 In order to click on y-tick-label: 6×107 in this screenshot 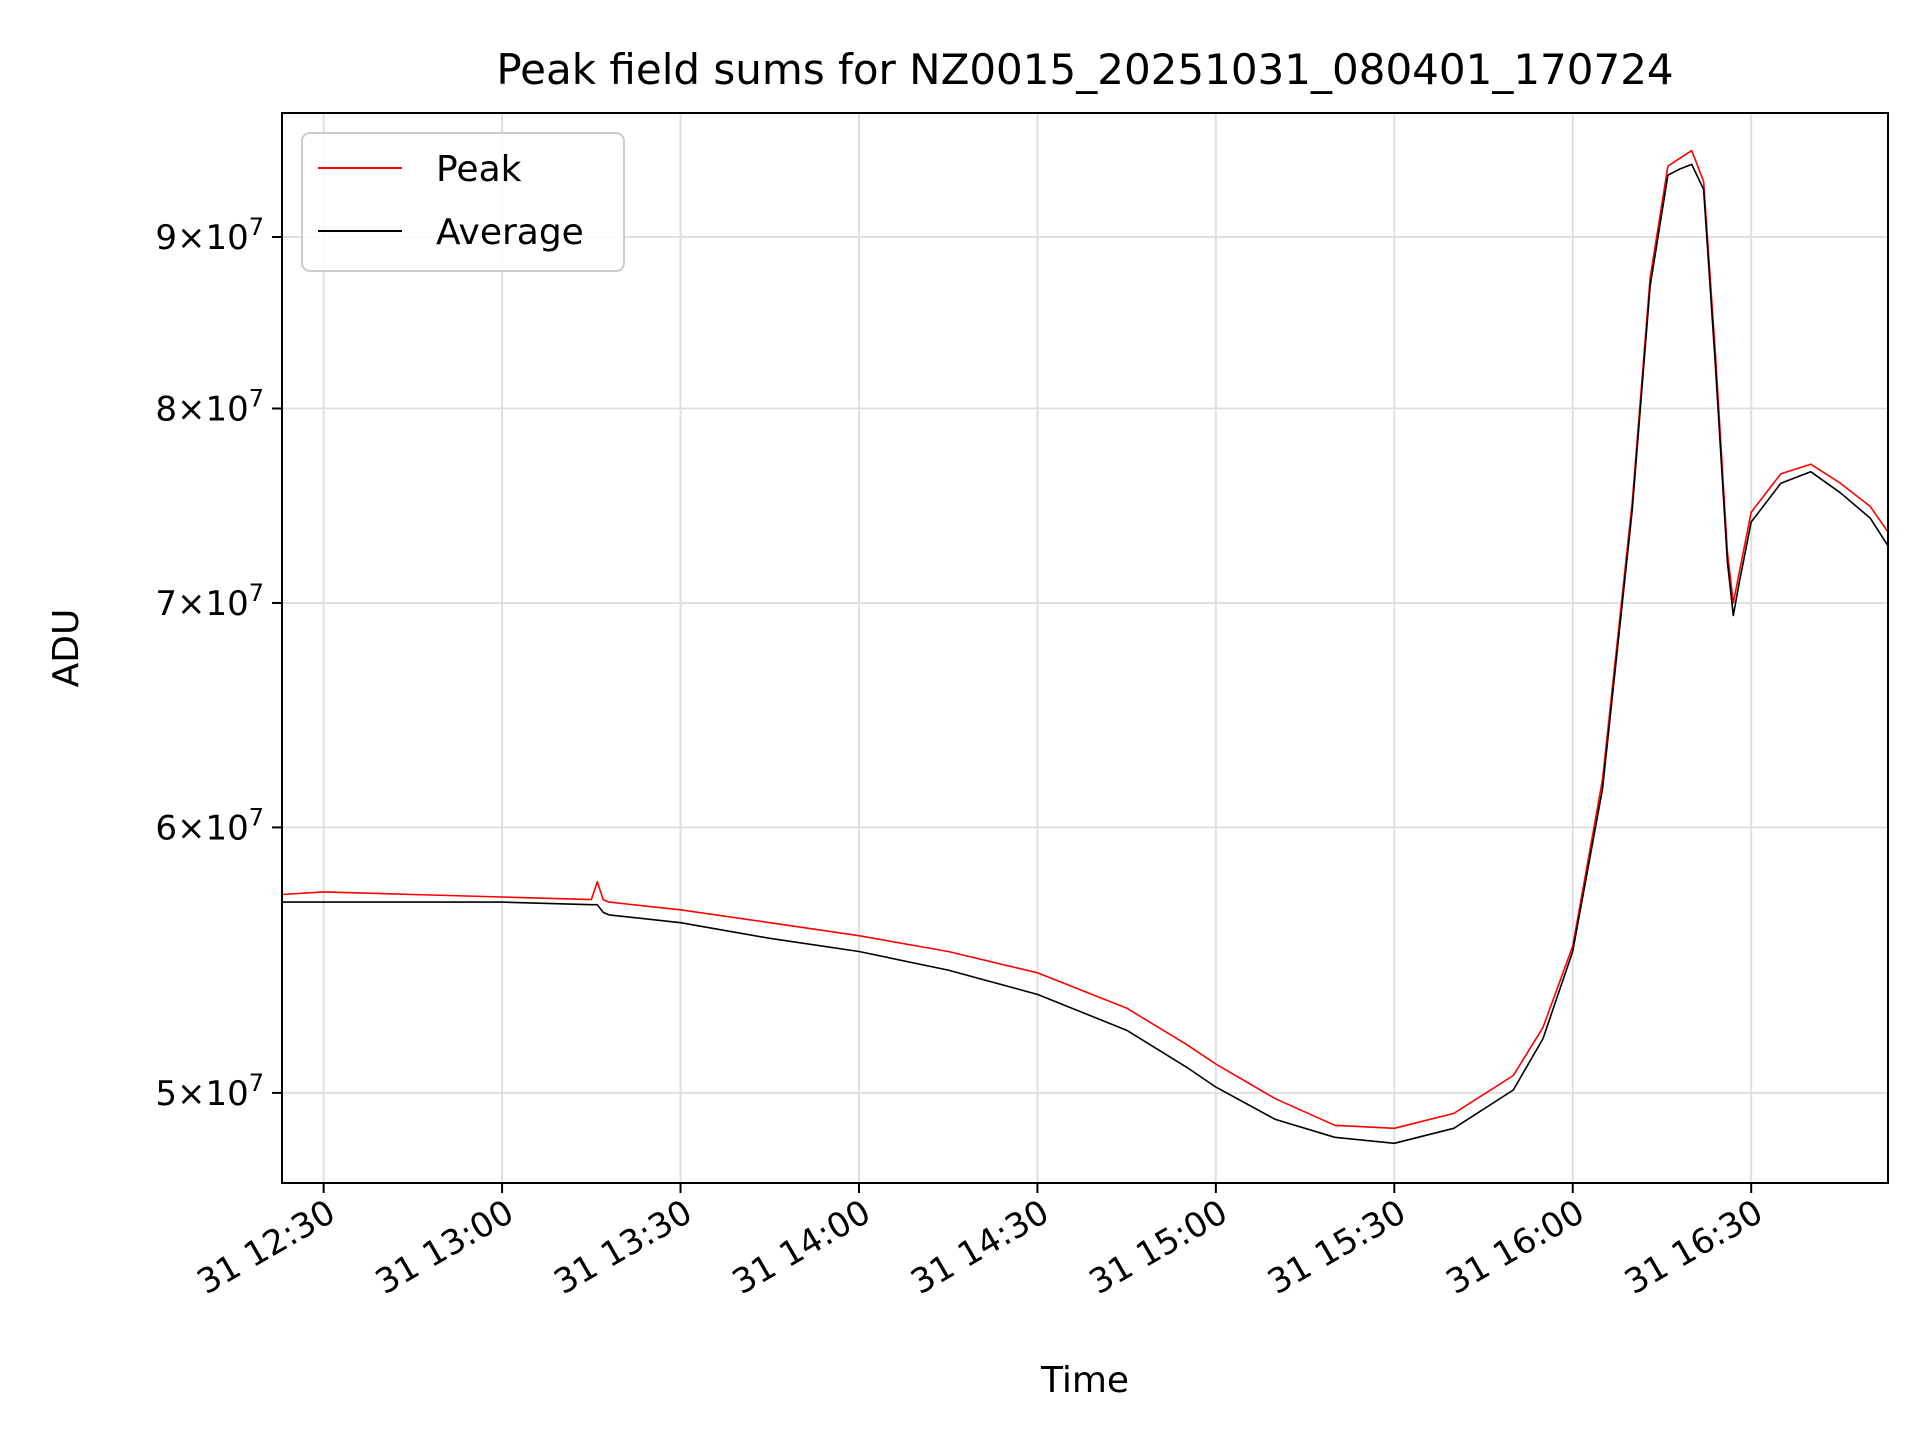, I will do `click(209, 825)`.